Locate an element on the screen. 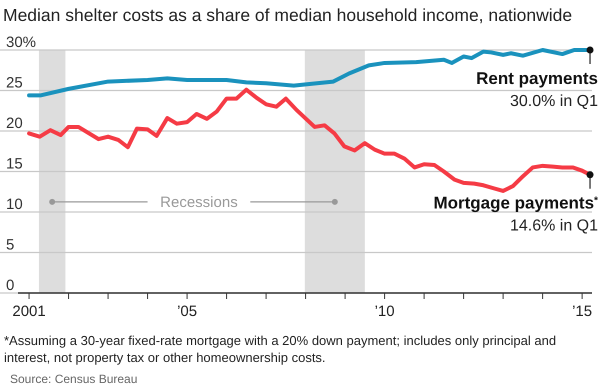  y-tick-label: 20 is located at coordinates (14, 123).